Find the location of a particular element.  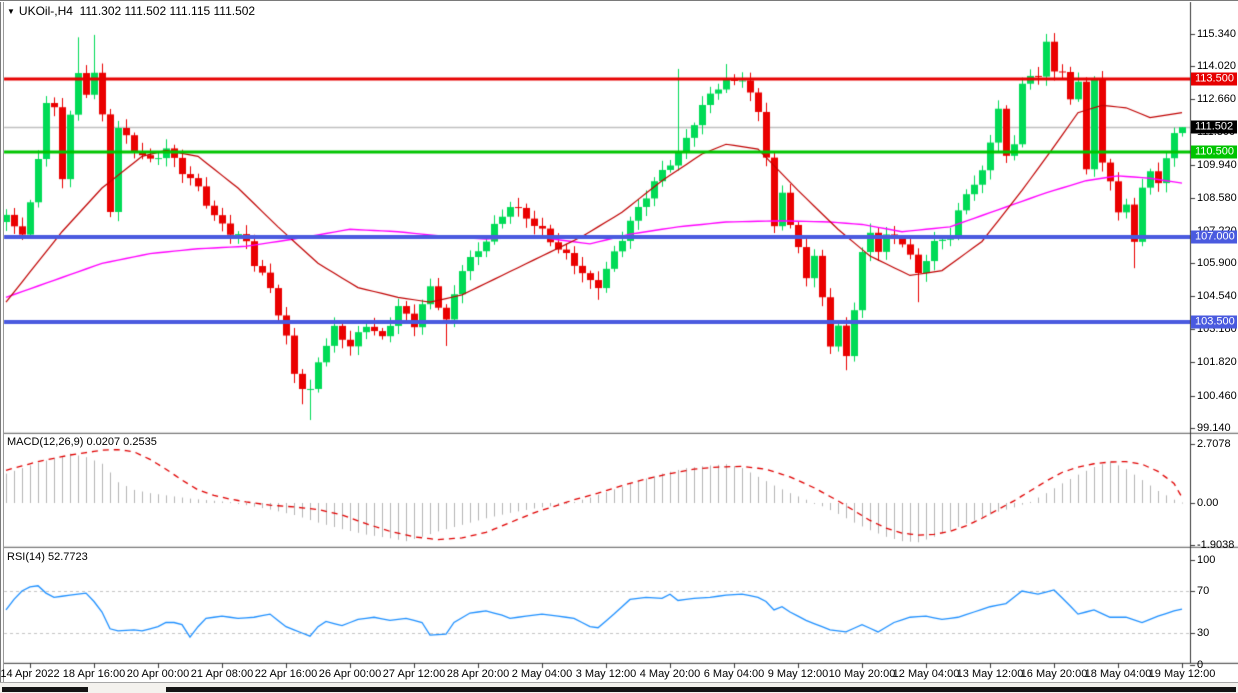

time-axis-label: 18 Apr 16:00 is located at coordinates (94, 674).